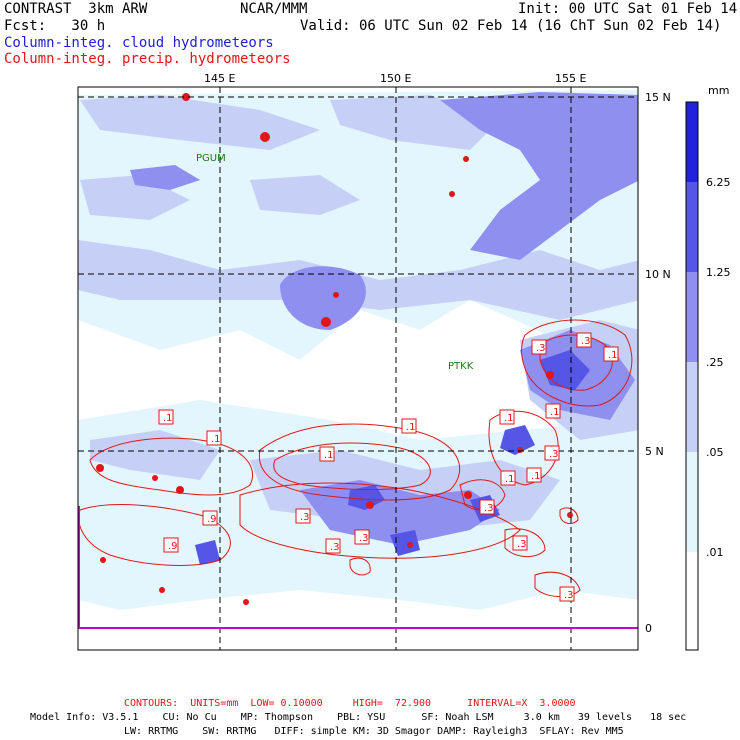  I want to click on agency-label: NCAR/MMM, so click(274, 9).